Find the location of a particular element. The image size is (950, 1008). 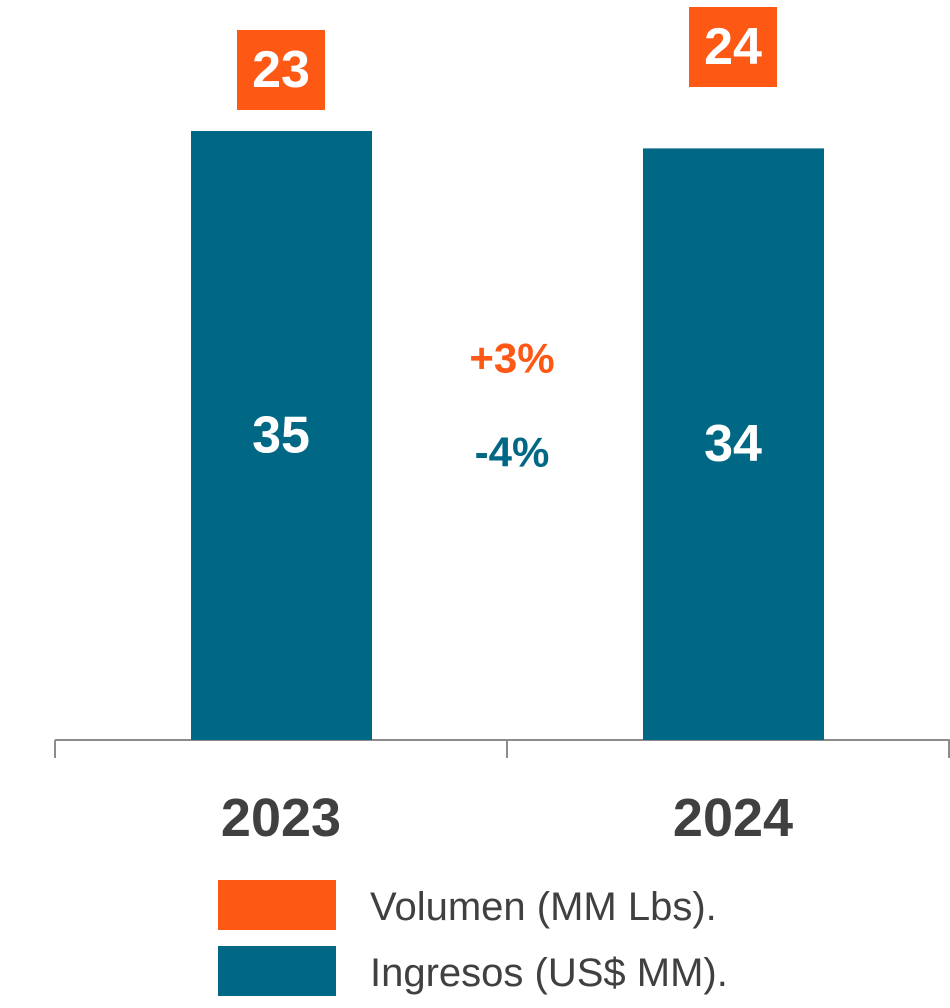

volume-label: 24 is located at coordinates (733, 47).